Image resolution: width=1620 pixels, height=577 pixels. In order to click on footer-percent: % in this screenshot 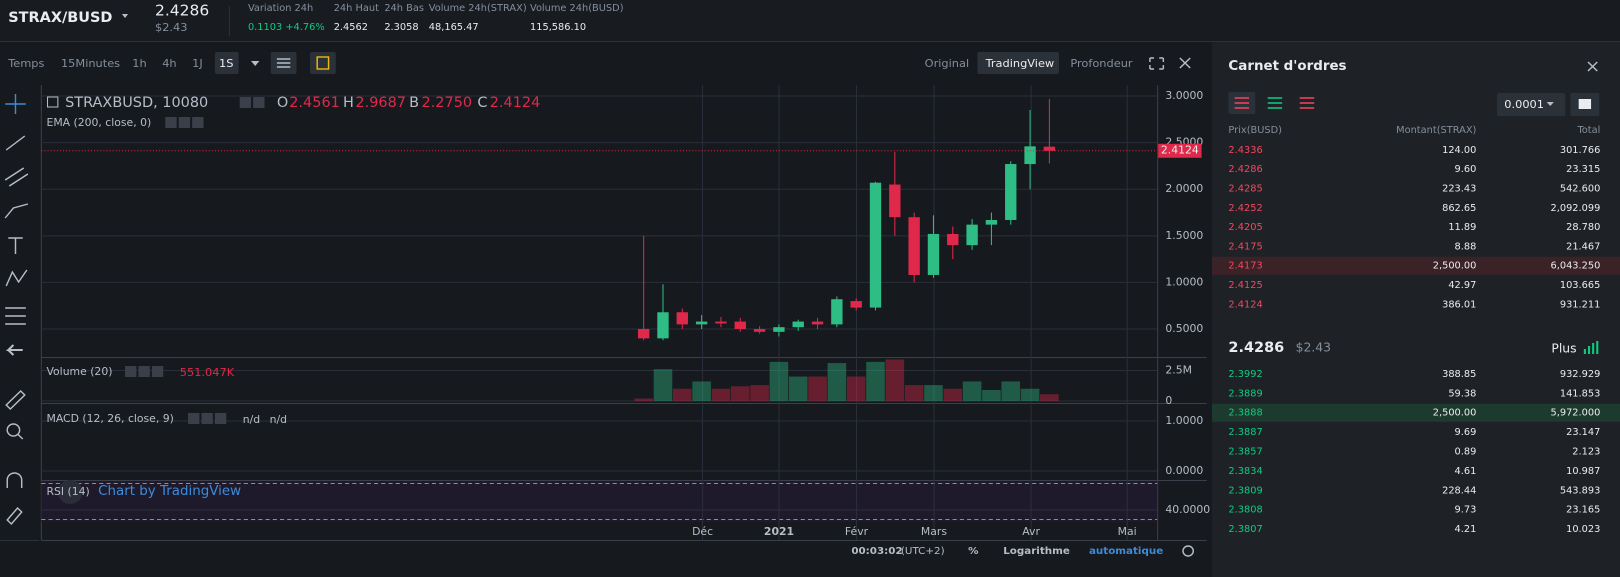, I will do `click(973, 551)`.